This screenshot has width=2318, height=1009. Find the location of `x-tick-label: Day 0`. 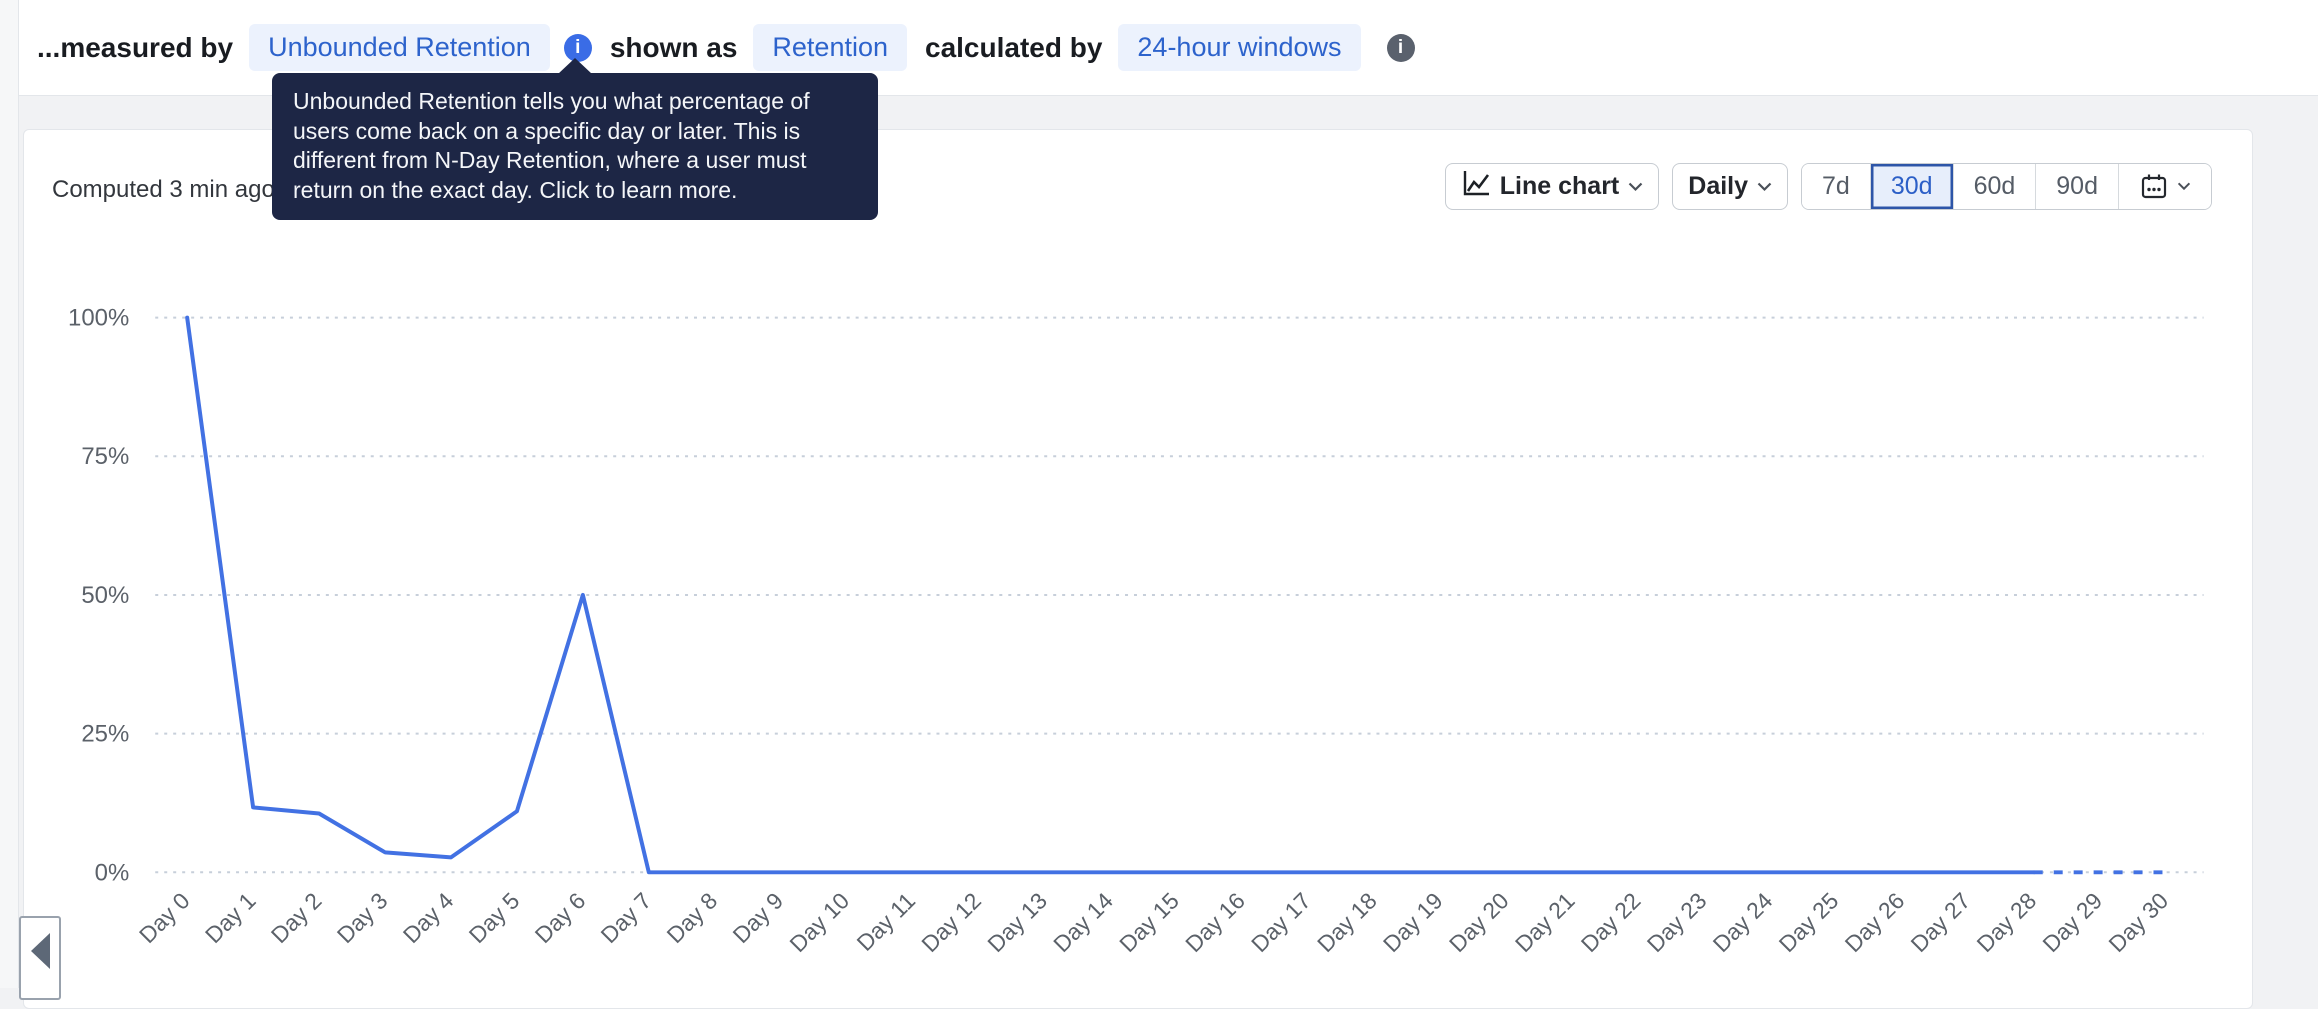

x-tick-label: Day 0 is located at coordinates (164, 917).